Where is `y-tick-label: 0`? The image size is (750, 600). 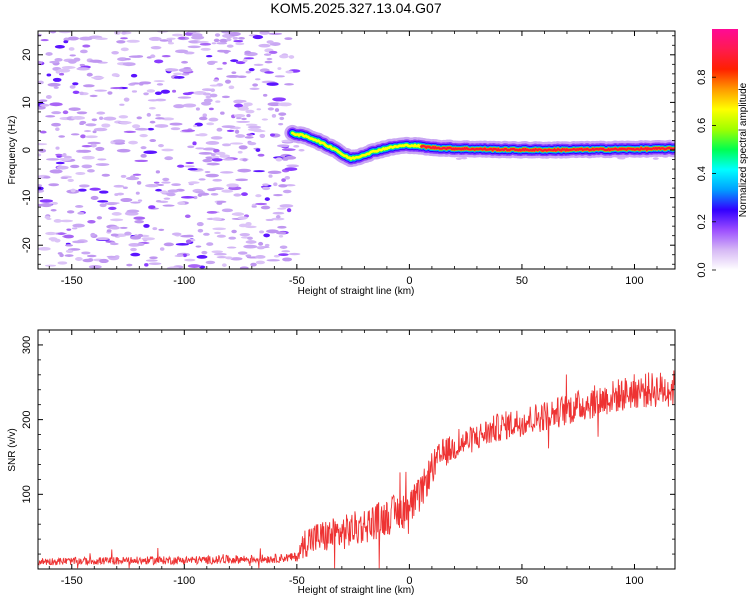
y-tick-label: 0 is located at coordinates (27, 150).